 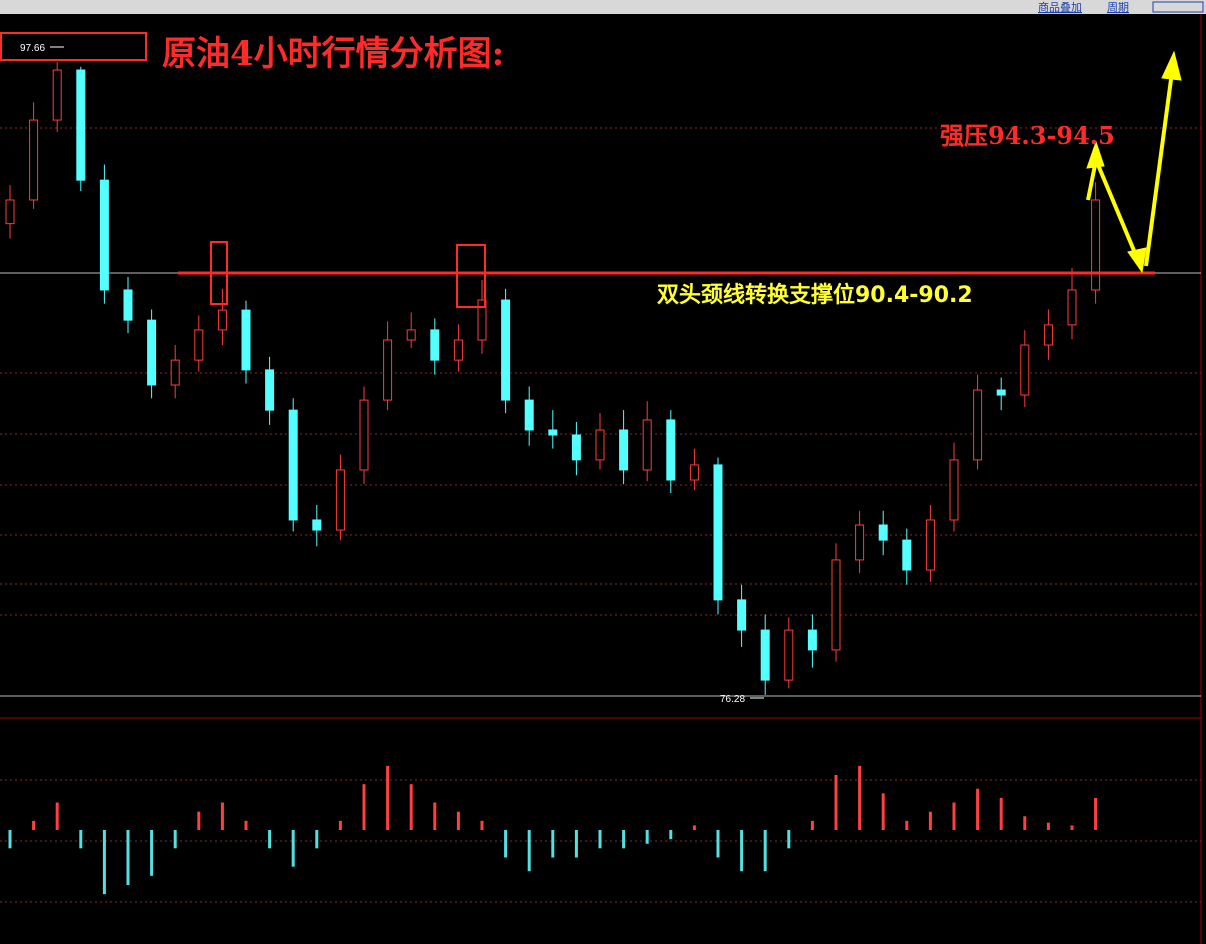 What do you see at coordinates (1118, 7) in the screenshot?
I see `menu-item: 周期` at bounding box center [1118, 7].